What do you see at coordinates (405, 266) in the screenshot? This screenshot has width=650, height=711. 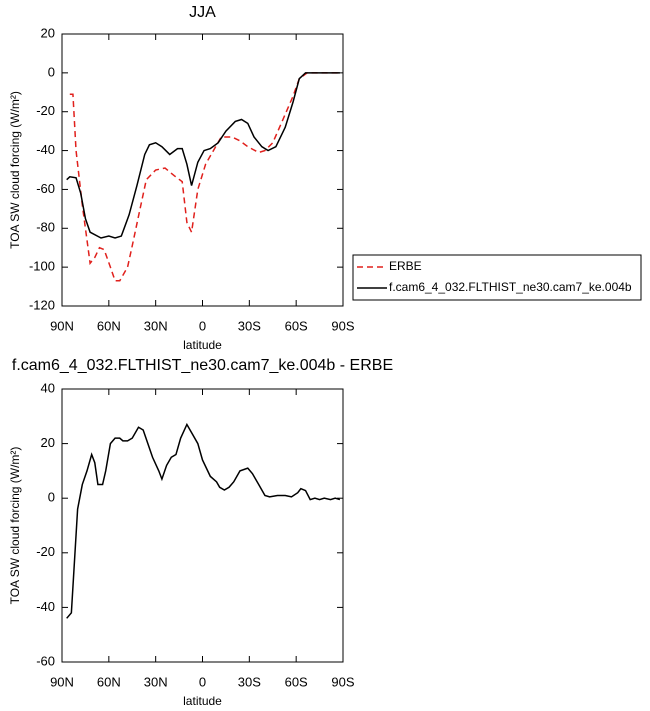 I see `legend-label: ERBE` at bounding box center [405, 266].